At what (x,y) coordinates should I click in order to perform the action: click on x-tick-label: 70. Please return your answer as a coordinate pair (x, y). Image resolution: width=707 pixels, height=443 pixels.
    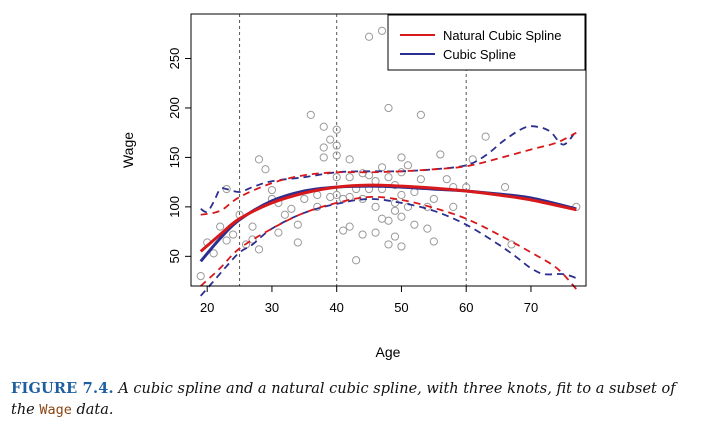
    Looking at the image, I should click on (531, 307).